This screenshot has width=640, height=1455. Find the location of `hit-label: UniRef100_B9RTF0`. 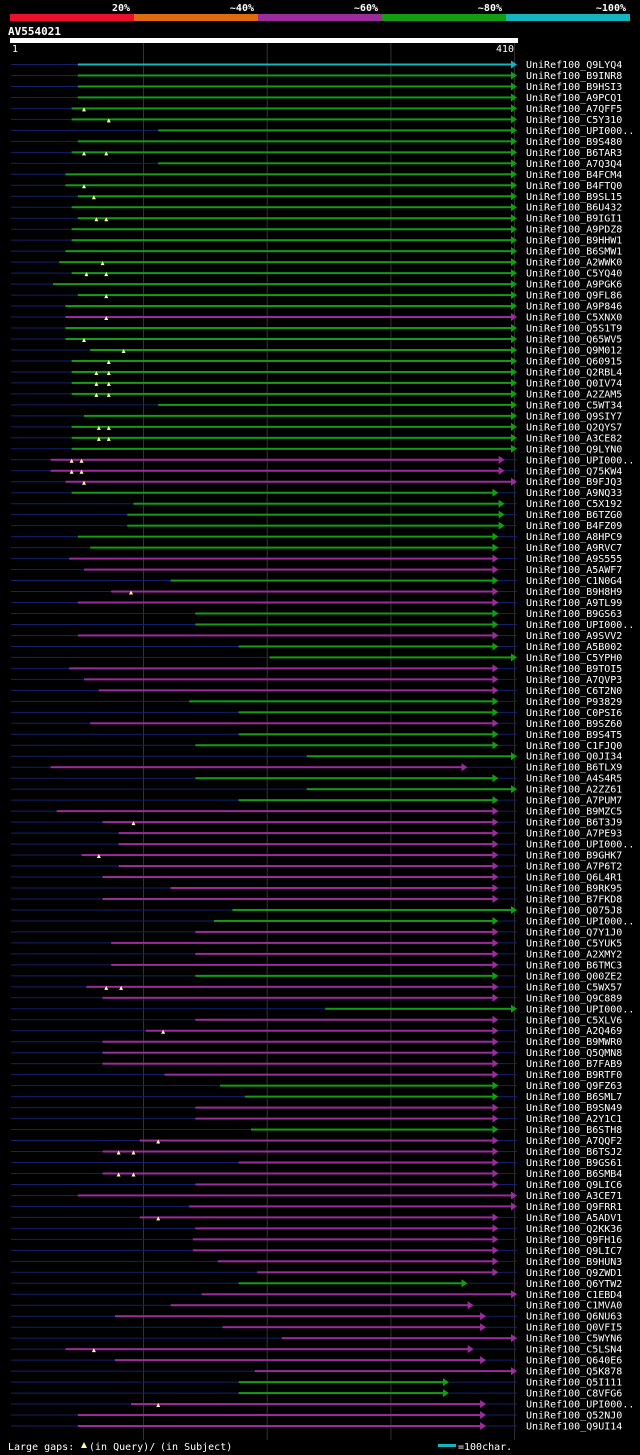

hit-label: UniRef100_B9RTF0 is located at coordinates (574, 1075).